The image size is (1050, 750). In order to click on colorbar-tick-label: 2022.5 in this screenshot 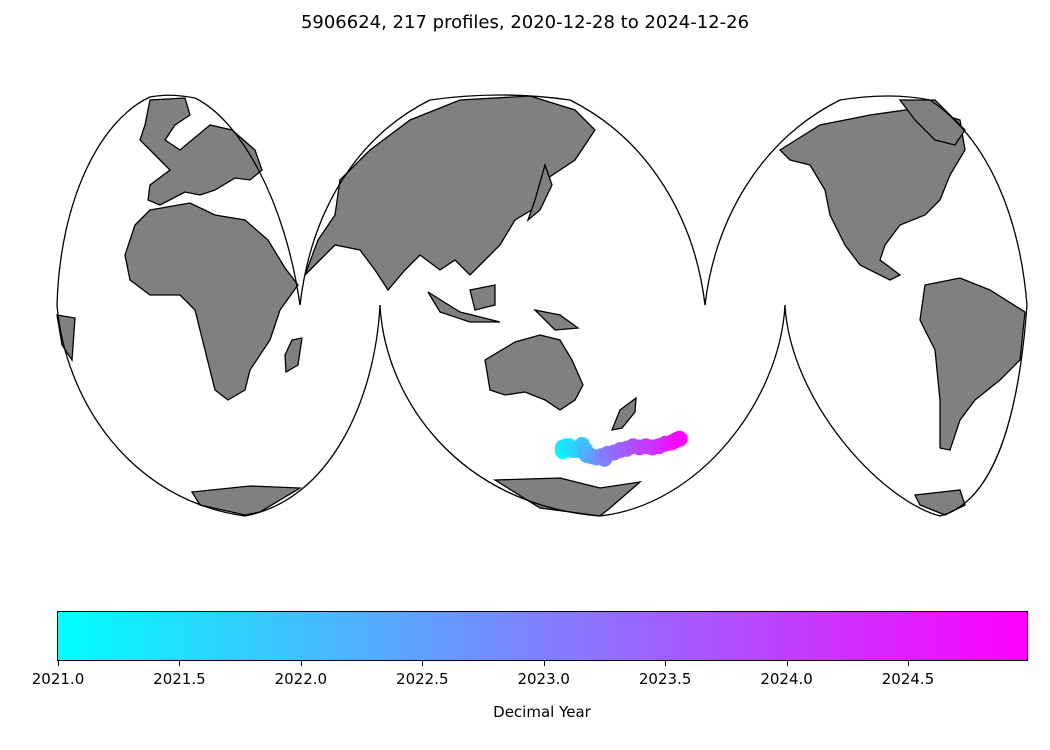, I will do `click(422, 679)`.